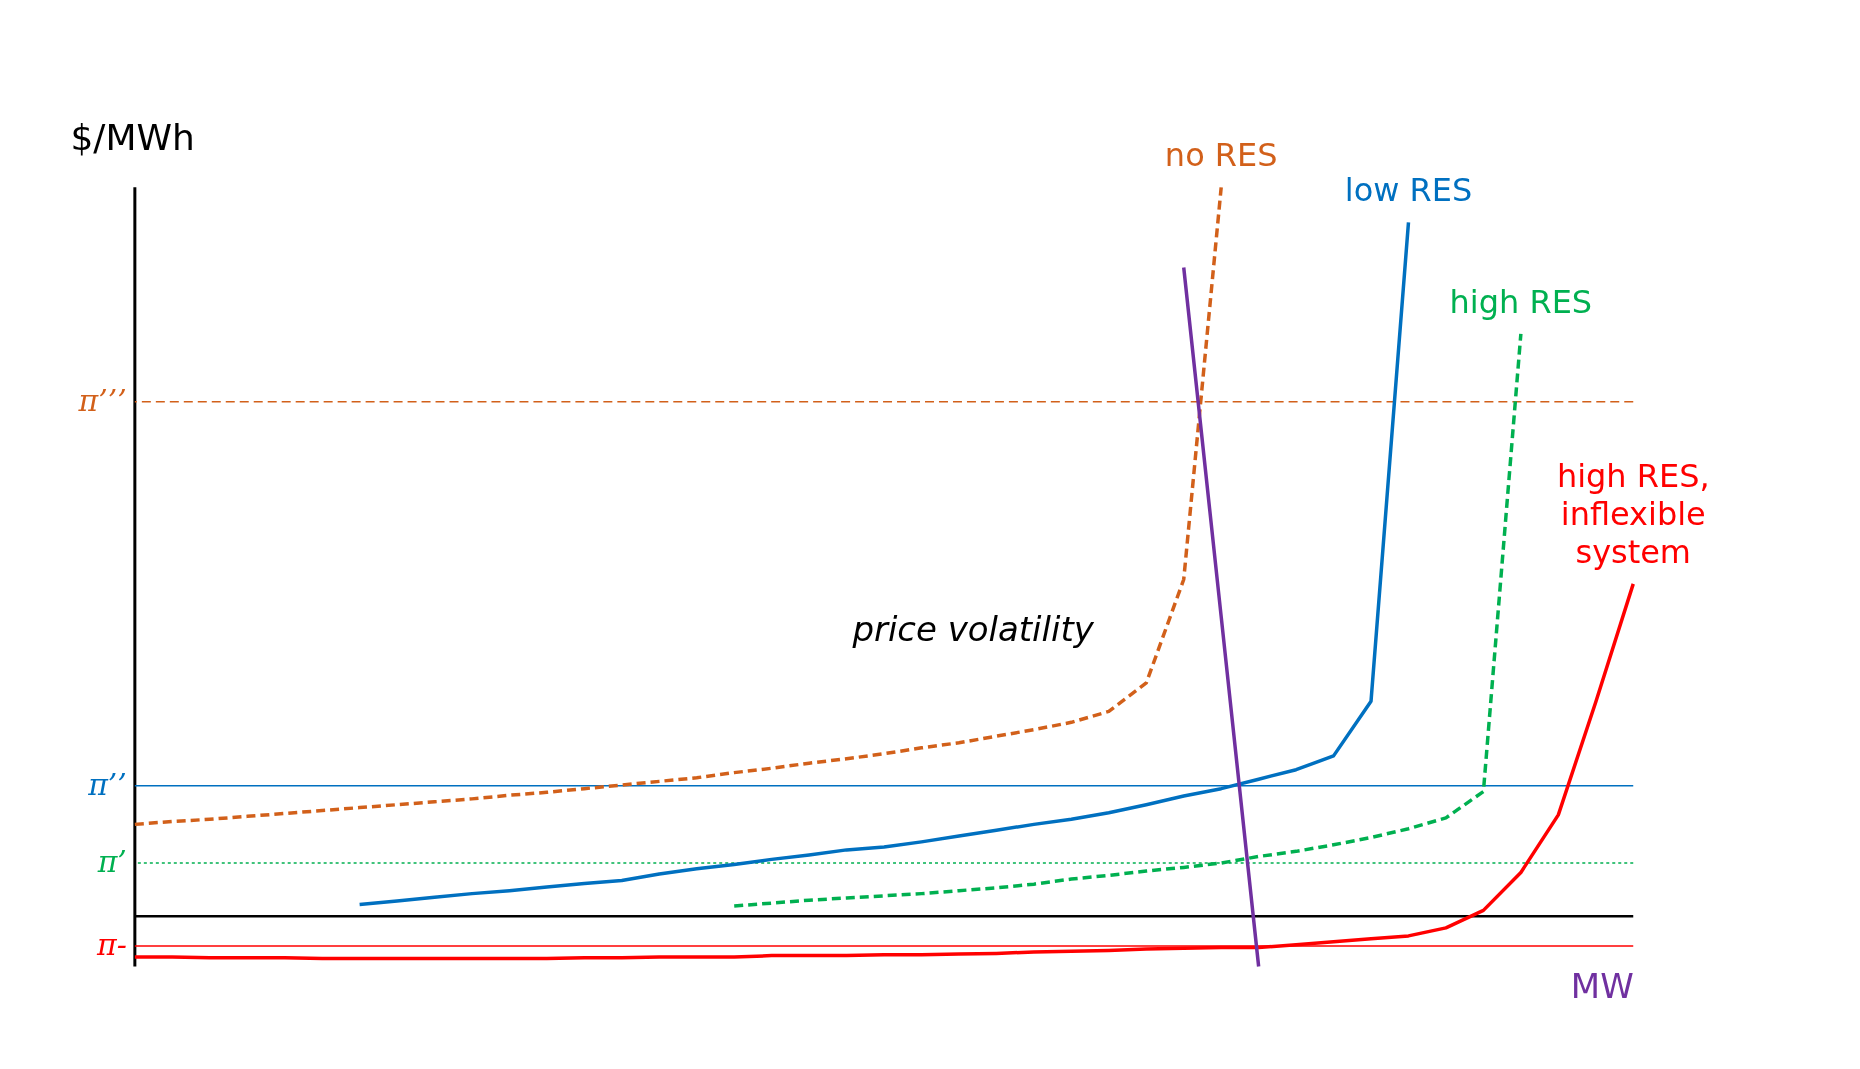 This screenshot has width=1860, height=1069. What do you see at coordinates (1221, 155) in the screenshot?
I see `series-label: no RES` at bounding box center [1221, 155].